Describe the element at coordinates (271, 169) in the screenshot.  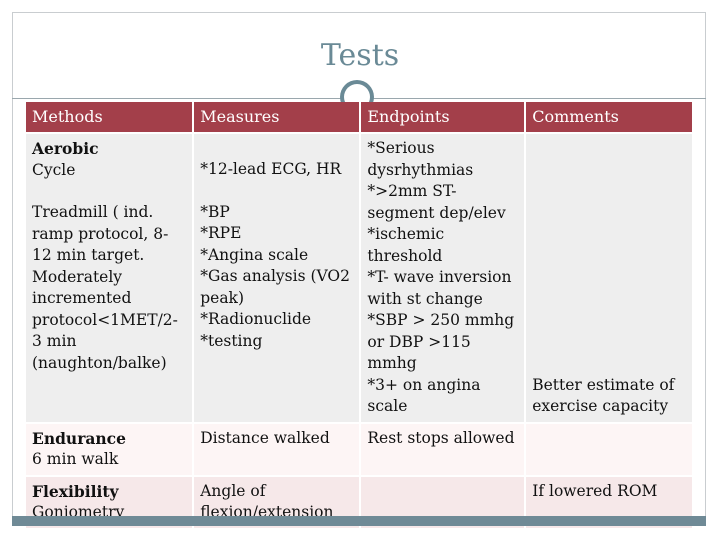
I see `measures-top: *12-lead ECG, HR` at that location.